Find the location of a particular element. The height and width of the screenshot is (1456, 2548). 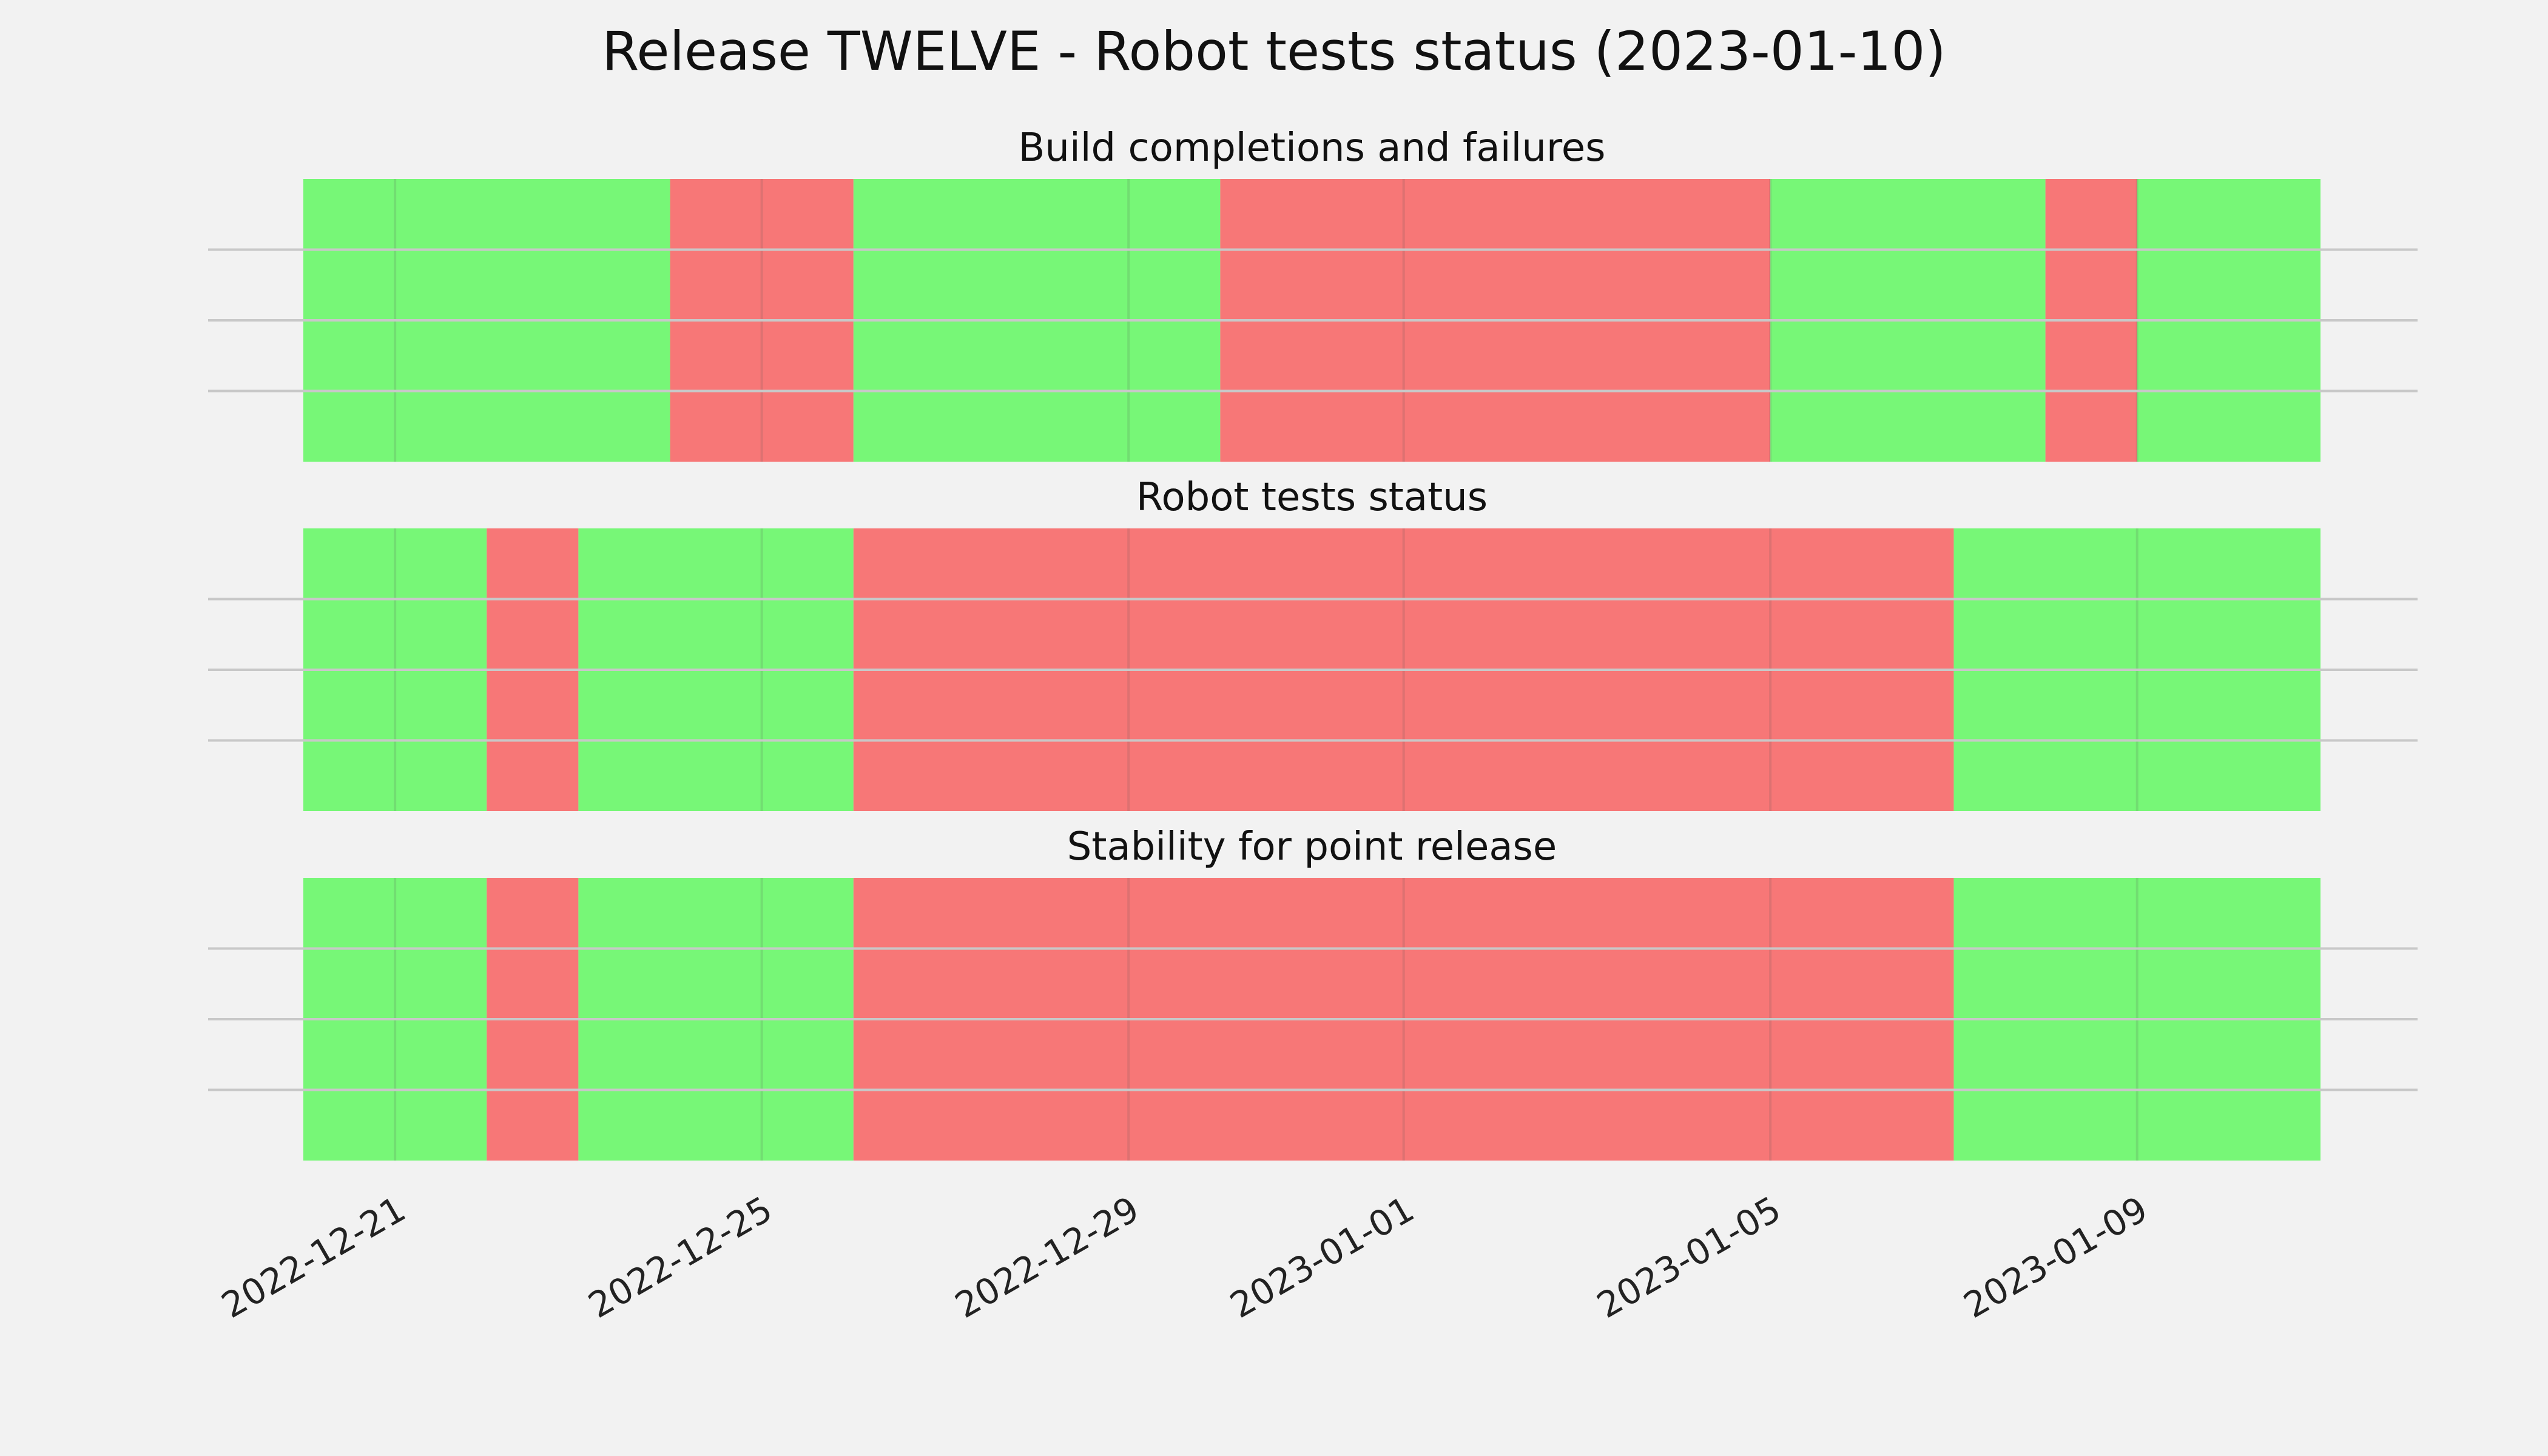

panel-title: Robot tests status is located at coordinates (1312, 497).